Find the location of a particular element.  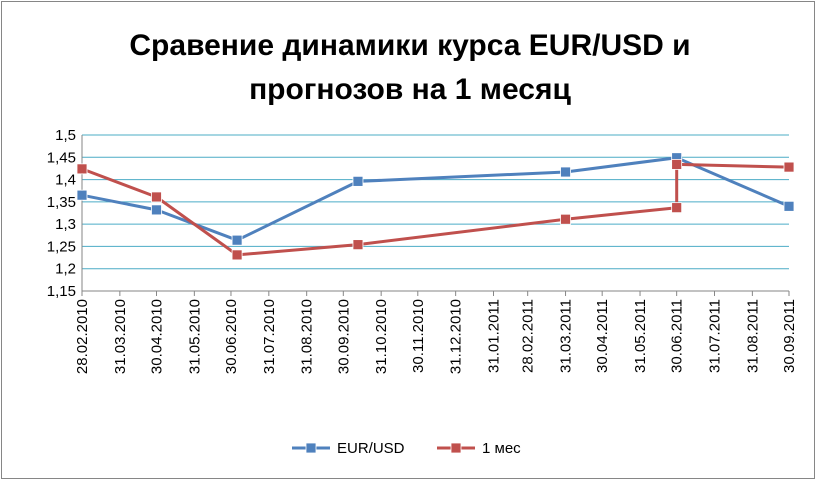

y-tick-labels: 1,15 1,2 1,25 1,3 1,35 1,4 1,45 1,5 is located at coordinates (61, 213).